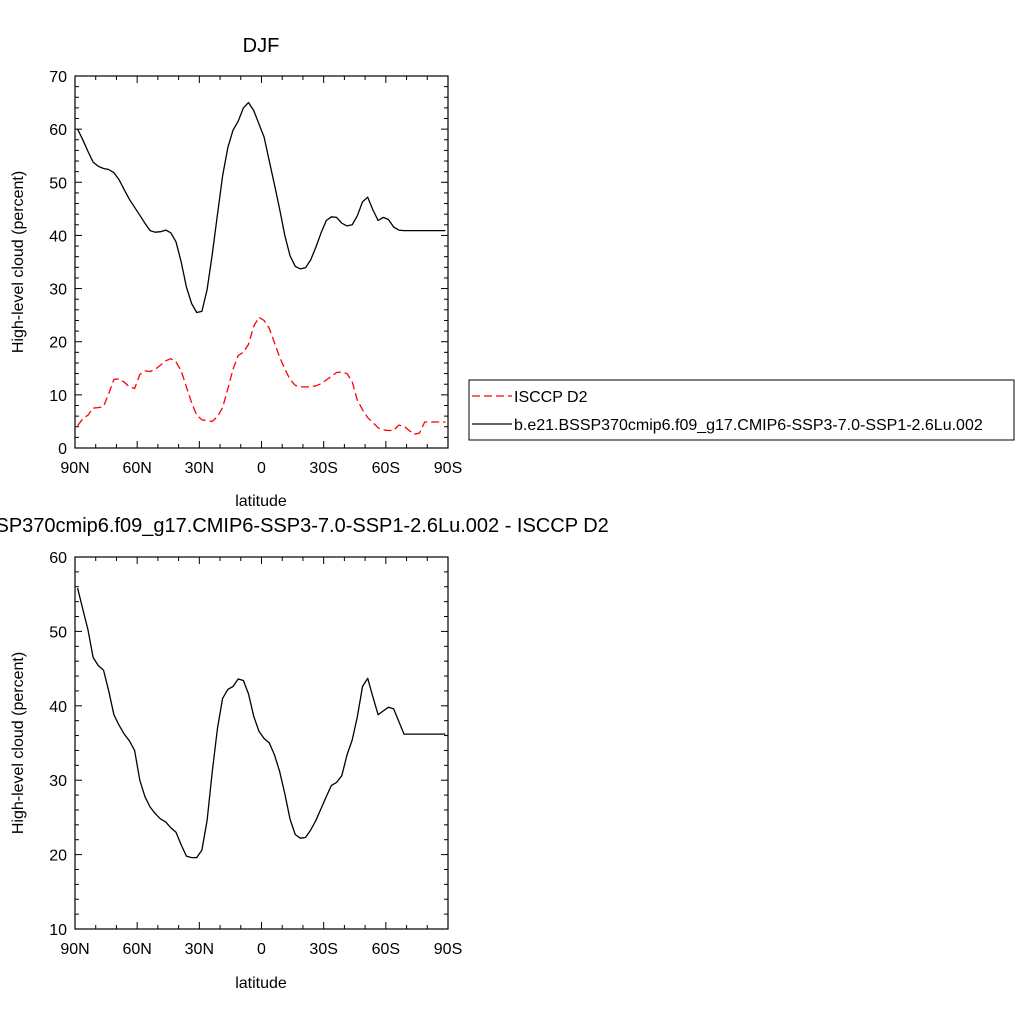 This screenshot has height=1024, width=1024. I want to click on bottom-x-tick-label: 90N, so click(74, 949).